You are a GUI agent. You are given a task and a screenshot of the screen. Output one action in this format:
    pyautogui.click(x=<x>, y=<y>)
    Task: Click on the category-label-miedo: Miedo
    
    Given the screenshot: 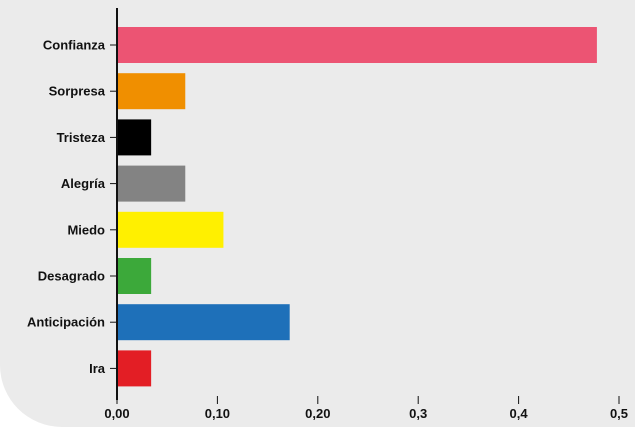 What is the action you would take?
    pyautogui.click(x=86, y=229)
    